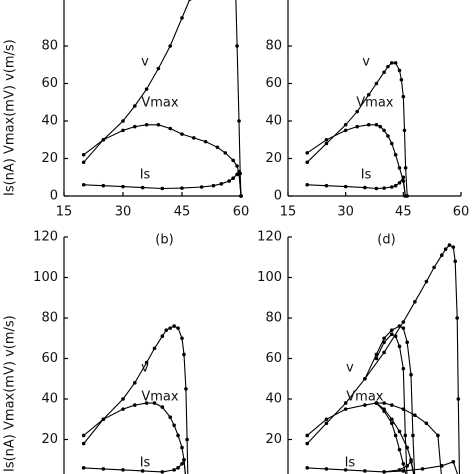 The height and width of the screenshot is (474, 474). I want to click on y-tick-label: 100, so click(45, 277).